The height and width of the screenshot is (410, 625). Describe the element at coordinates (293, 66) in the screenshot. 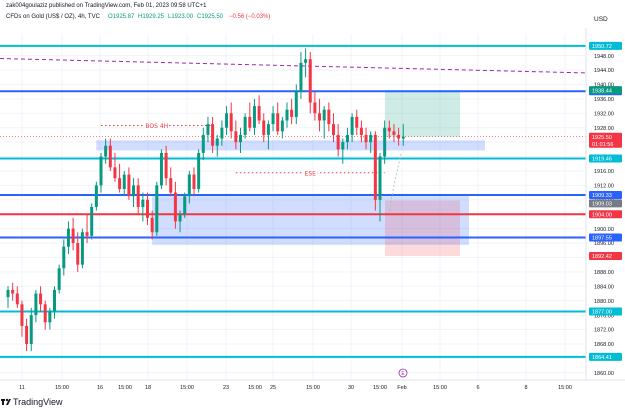

I see `trendline` at that location.